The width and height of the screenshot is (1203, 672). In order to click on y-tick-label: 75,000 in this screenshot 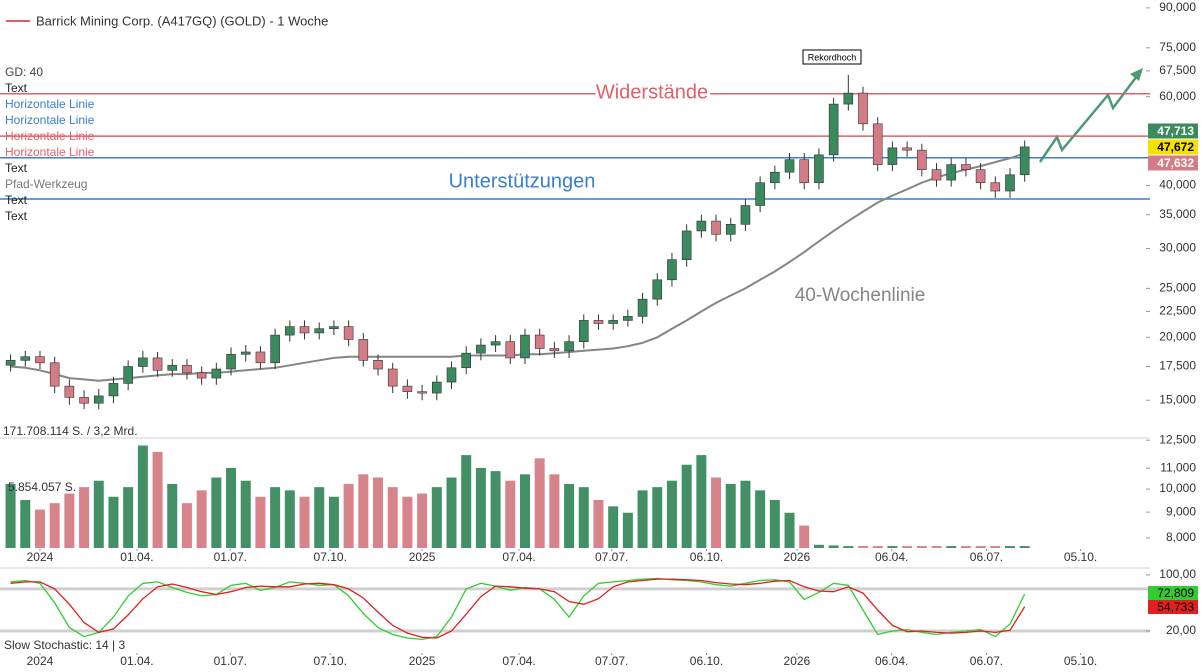, I will do `click(1177, 47)`.